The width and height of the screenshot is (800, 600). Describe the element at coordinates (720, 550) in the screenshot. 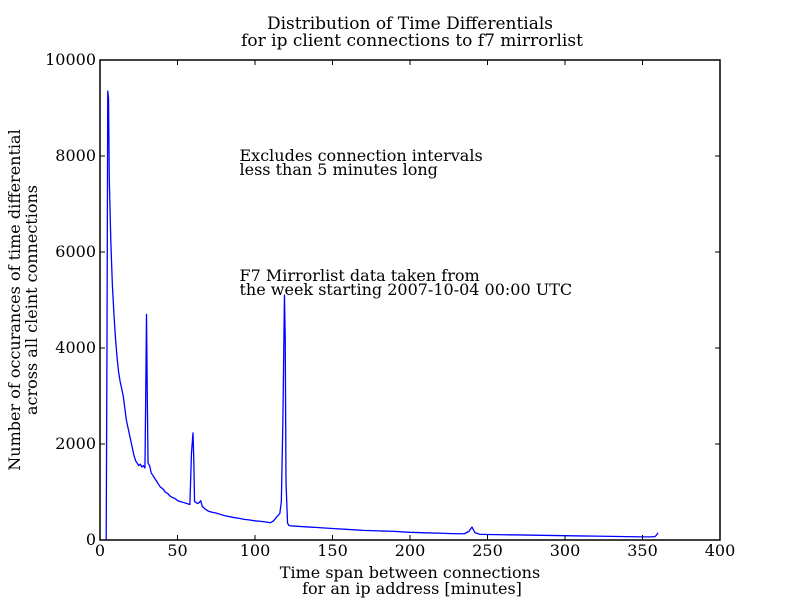

I see `x-tick-label-400: 400` at that location.